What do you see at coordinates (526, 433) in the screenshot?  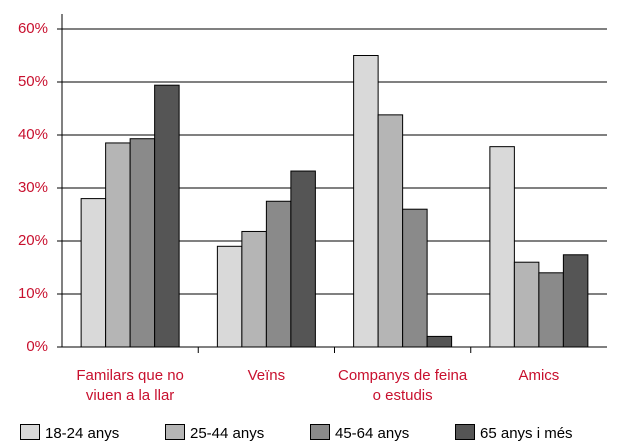 I see `legend-label: 65 anys i més` at bounding box center [526, 433].